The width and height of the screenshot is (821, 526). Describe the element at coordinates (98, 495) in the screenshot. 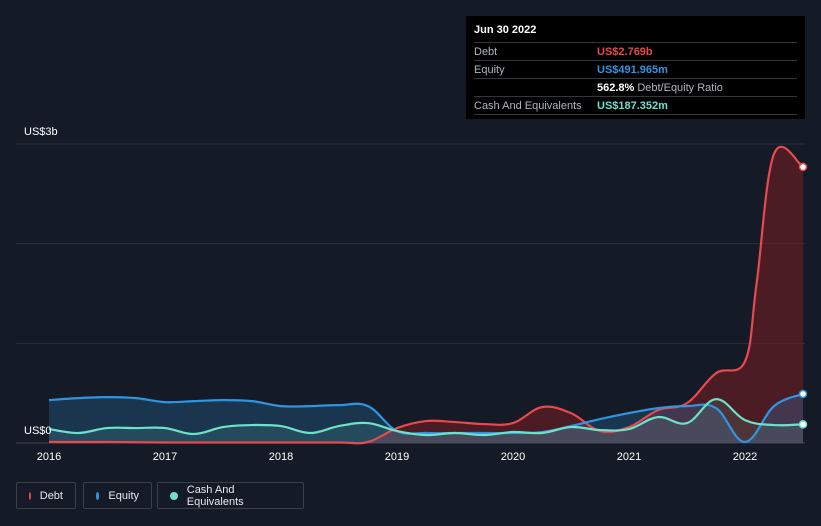

I see `legend-dot-equity` at that location.